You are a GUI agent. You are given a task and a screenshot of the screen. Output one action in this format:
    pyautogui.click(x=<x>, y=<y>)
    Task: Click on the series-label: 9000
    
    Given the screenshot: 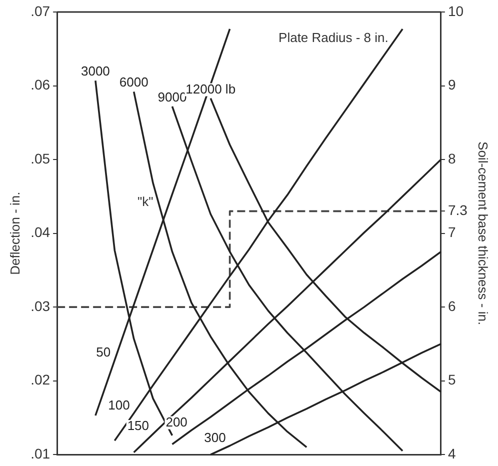 What is the action you would take?
    pyautogui.click(x=172, y=97)
    